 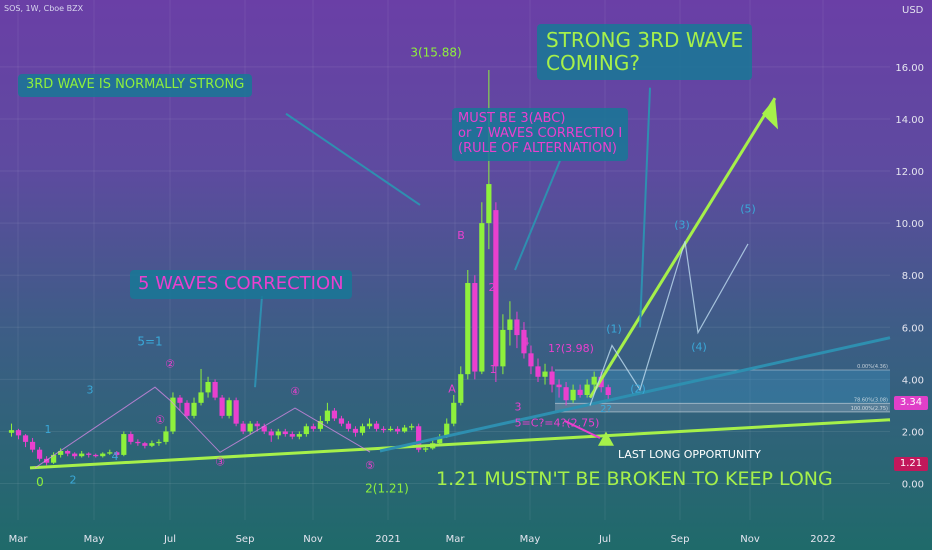 I want to click on wave-label: 4, so click(x=526, y=342).